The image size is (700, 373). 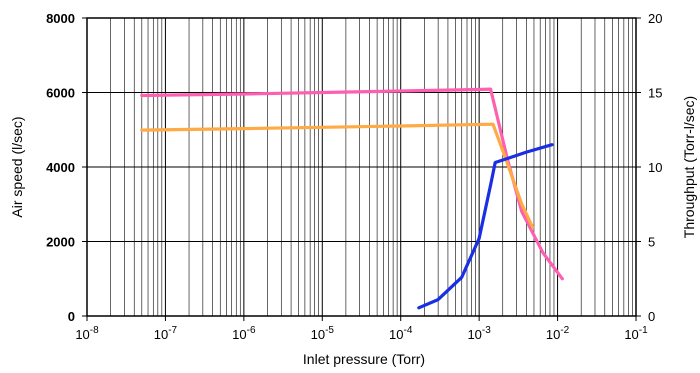 I want to click on x-tick-label: 10⁻⁷, so click(x=166, y=333).